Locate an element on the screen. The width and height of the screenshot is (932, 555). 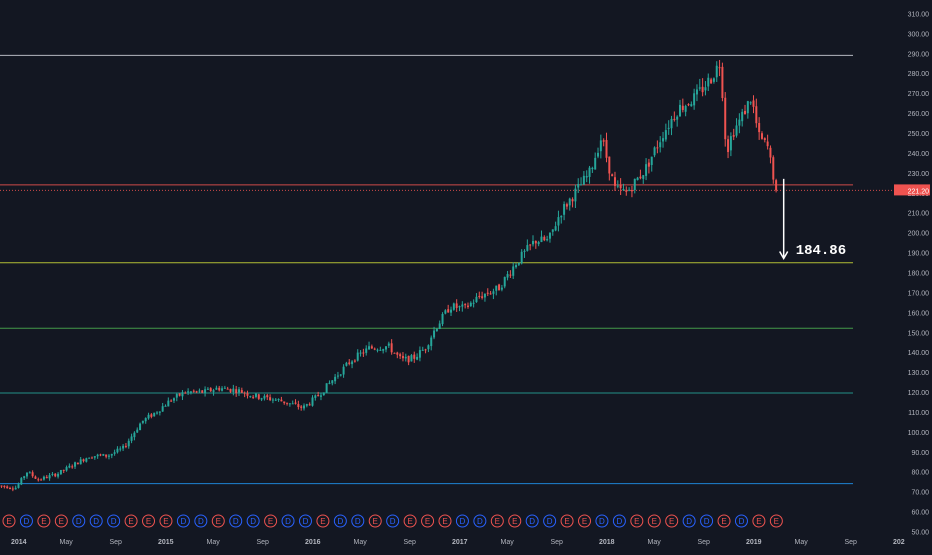
price-tick-label: 150.00 is located at coordinates (919, 333).